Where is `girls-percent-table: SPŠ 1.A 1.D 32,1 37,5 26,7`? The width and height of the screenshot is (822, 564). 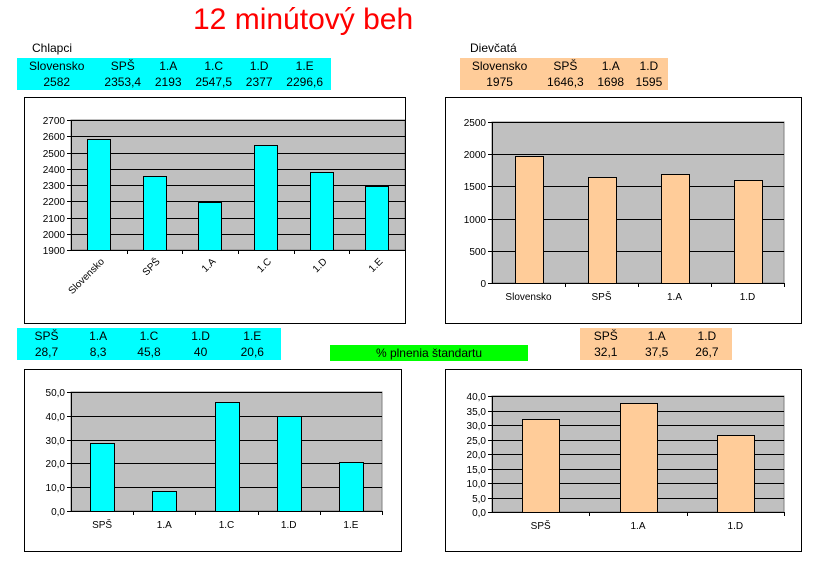 girls-percent-table: SPŠ 1.A 1.D 32,1 37,5 26,7 is located at coordinates (656, 344).